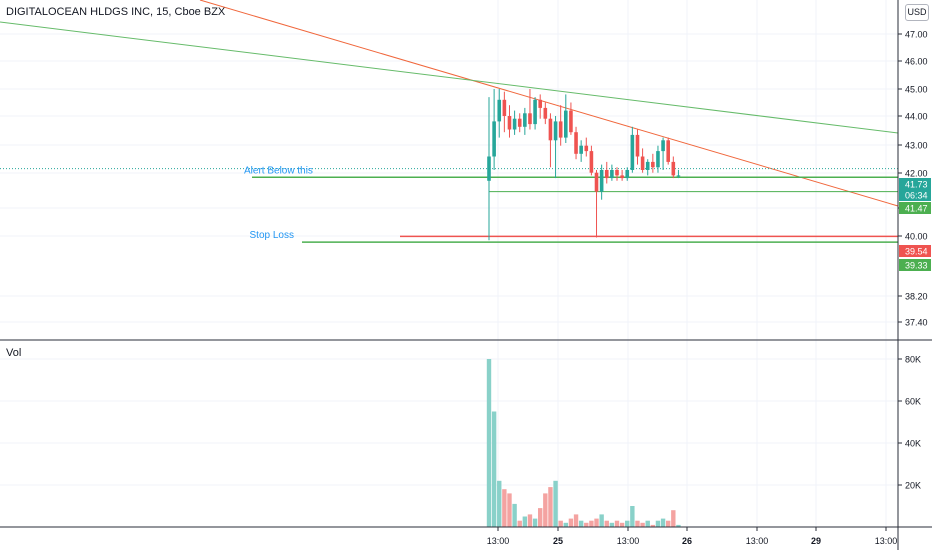 Image resolution: width=932 pixels, height=555 pixels. I want to click on price-tick-label: 42.00, so click(916, 174).